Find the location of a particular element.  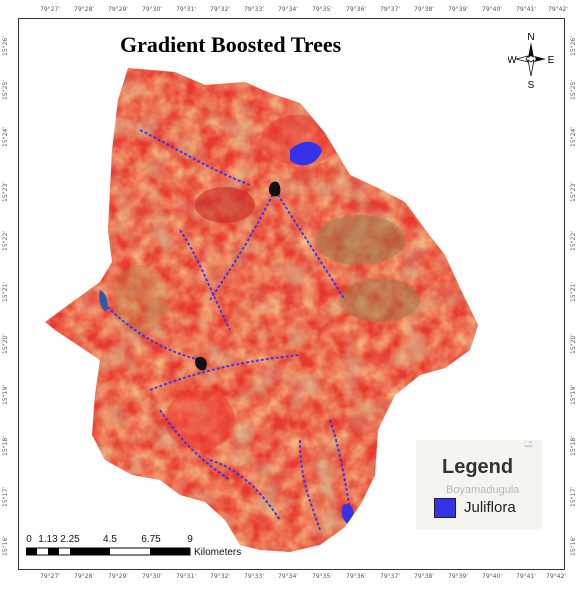

lon-tick-top: 79°32' is located at coordinates (220, 9).